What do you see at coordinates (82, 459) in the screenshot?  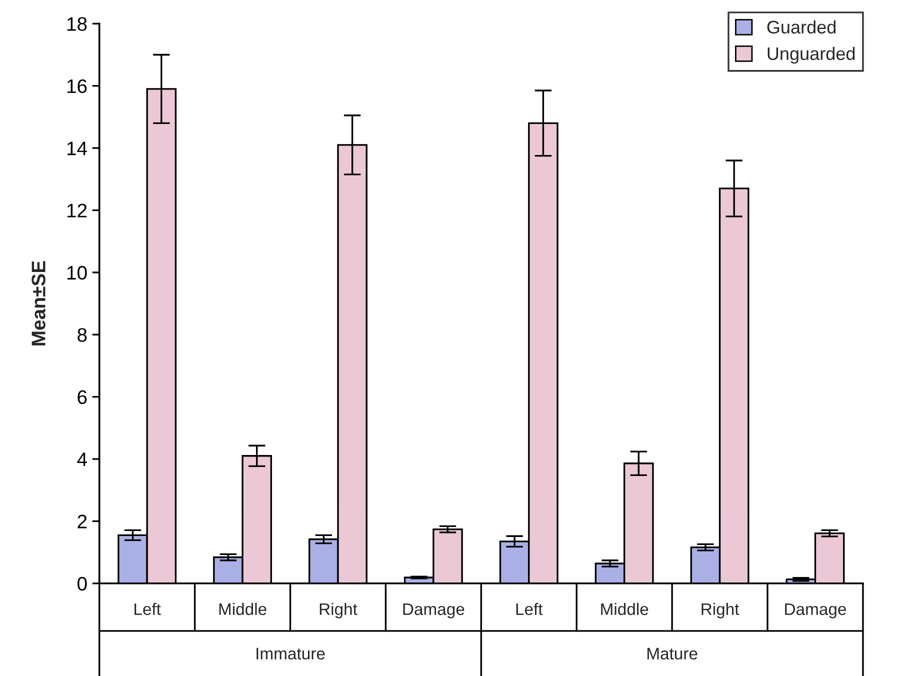 I see `y-tick-label: 4` at bounding box center [82, 459].